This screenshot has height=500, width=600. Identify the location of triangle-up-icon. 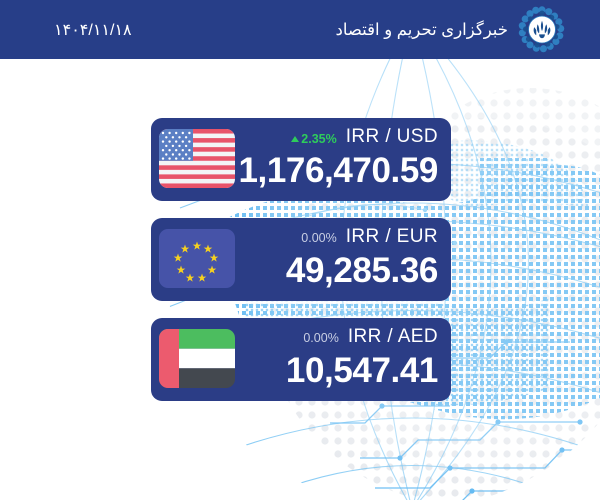
(295, 139).